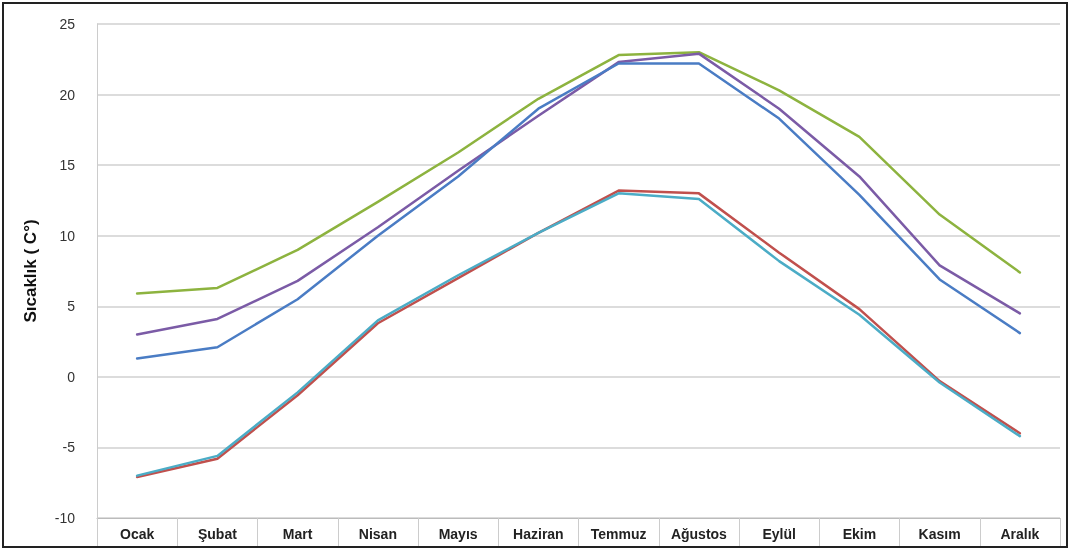 Image resolution: width=1074 pixels, height=554 pixels. I want to click on y-tick-label: 0, so click(71, 376).